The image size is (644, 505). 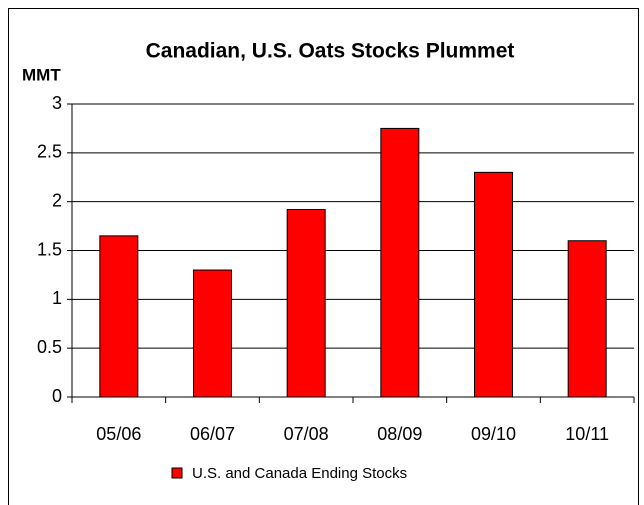 I want to click on x-tick-label: 10/11, so click(x=587, y=434).